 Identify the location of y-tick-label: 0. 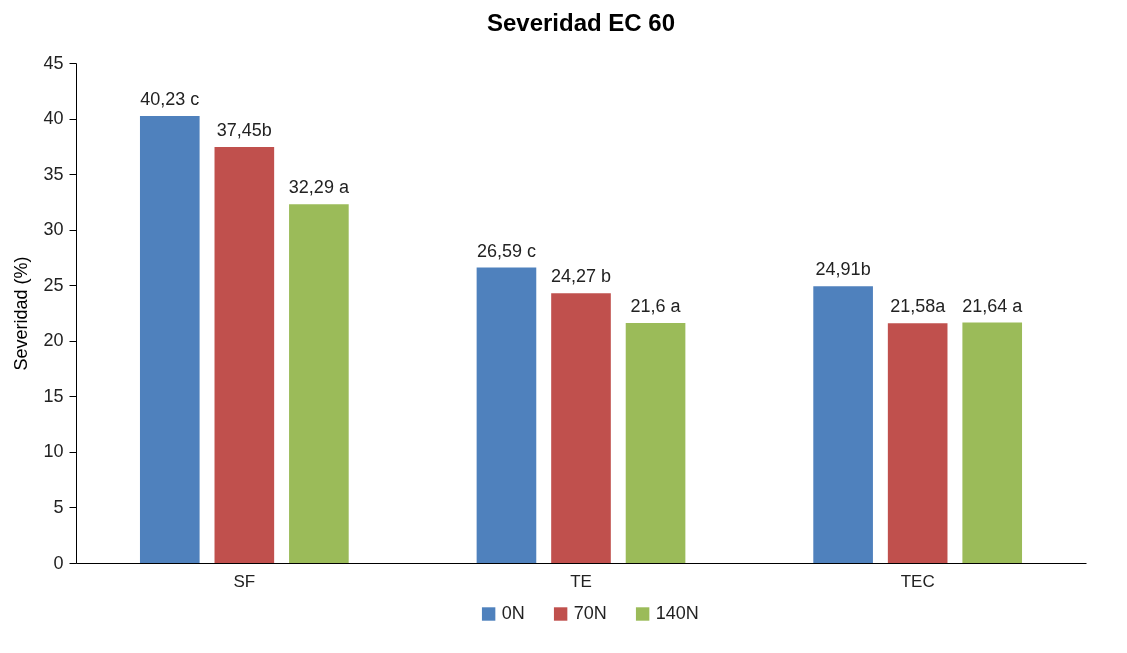
(58, 562).